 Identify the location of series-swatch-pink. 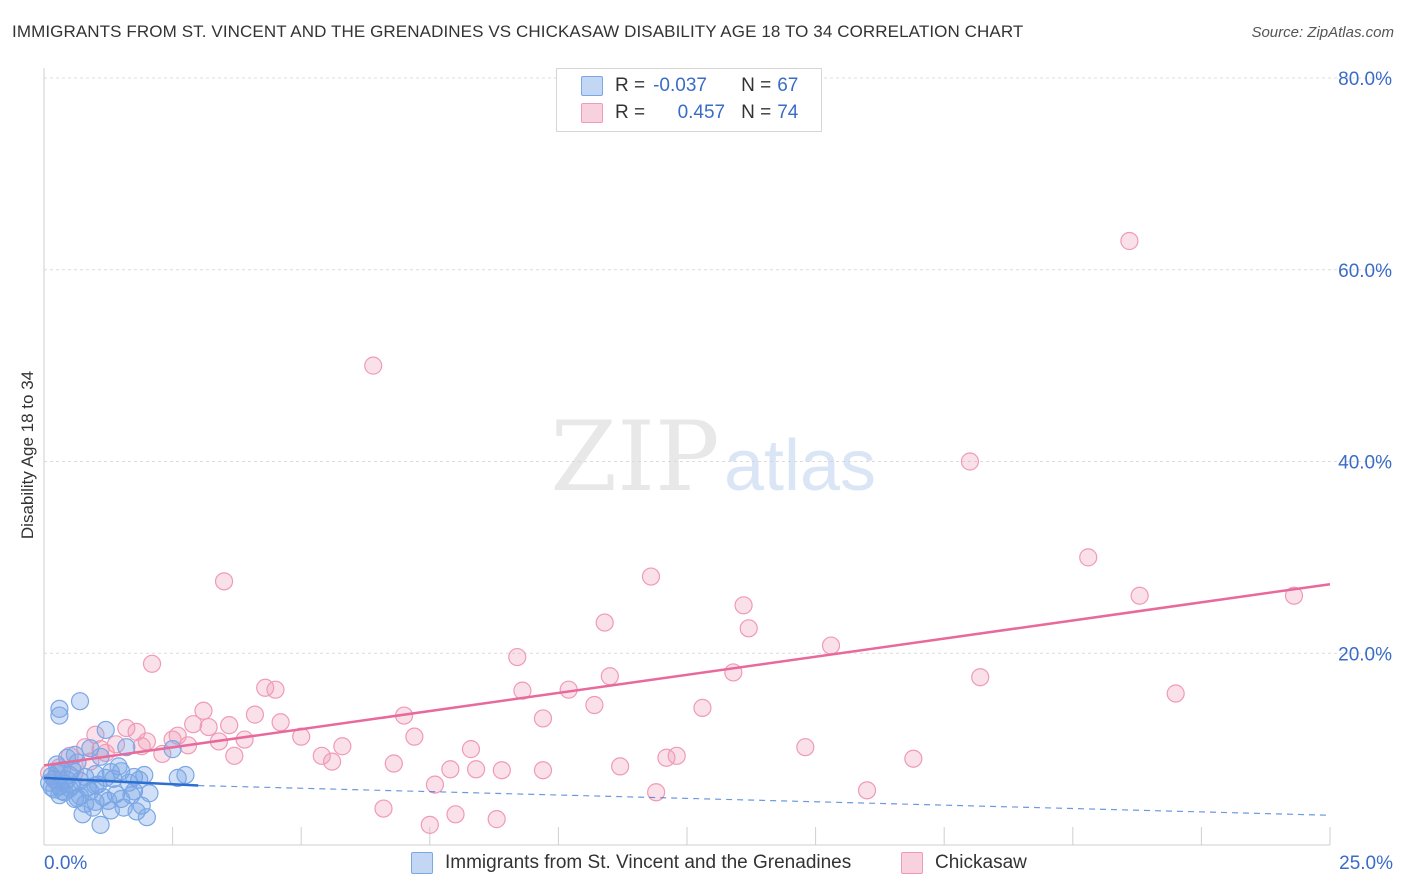
(912, 863).